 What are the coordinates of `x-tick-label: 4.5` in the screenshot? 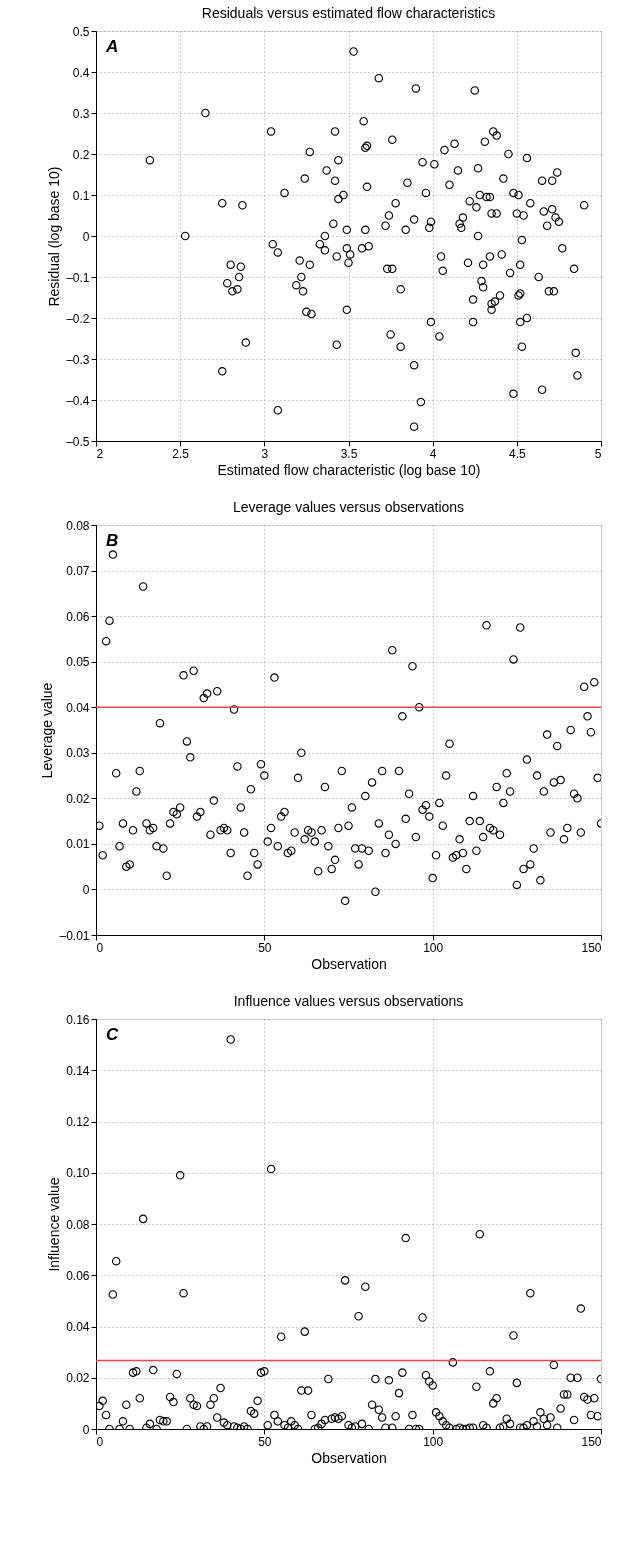 It's located at (517, 453).